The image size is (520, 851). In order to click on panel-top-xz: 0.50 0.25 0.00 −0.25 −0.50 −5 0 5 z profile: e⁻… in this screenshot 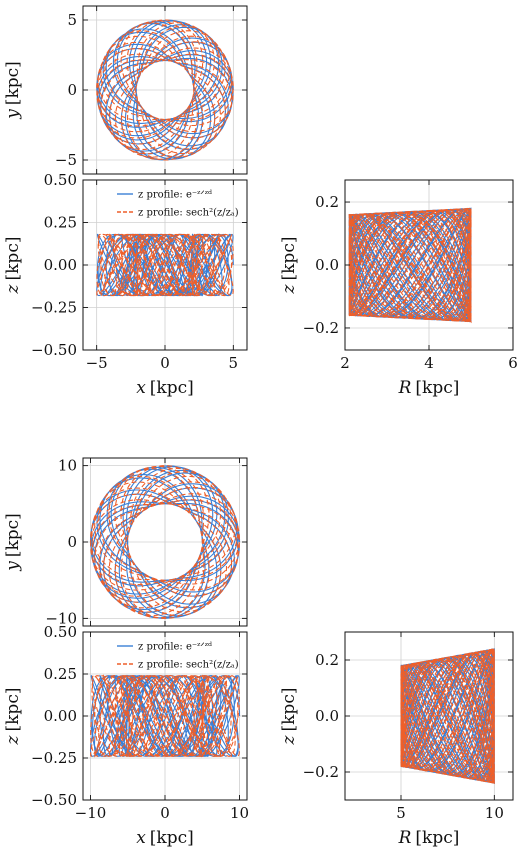, I will do `click(125, 284)`.